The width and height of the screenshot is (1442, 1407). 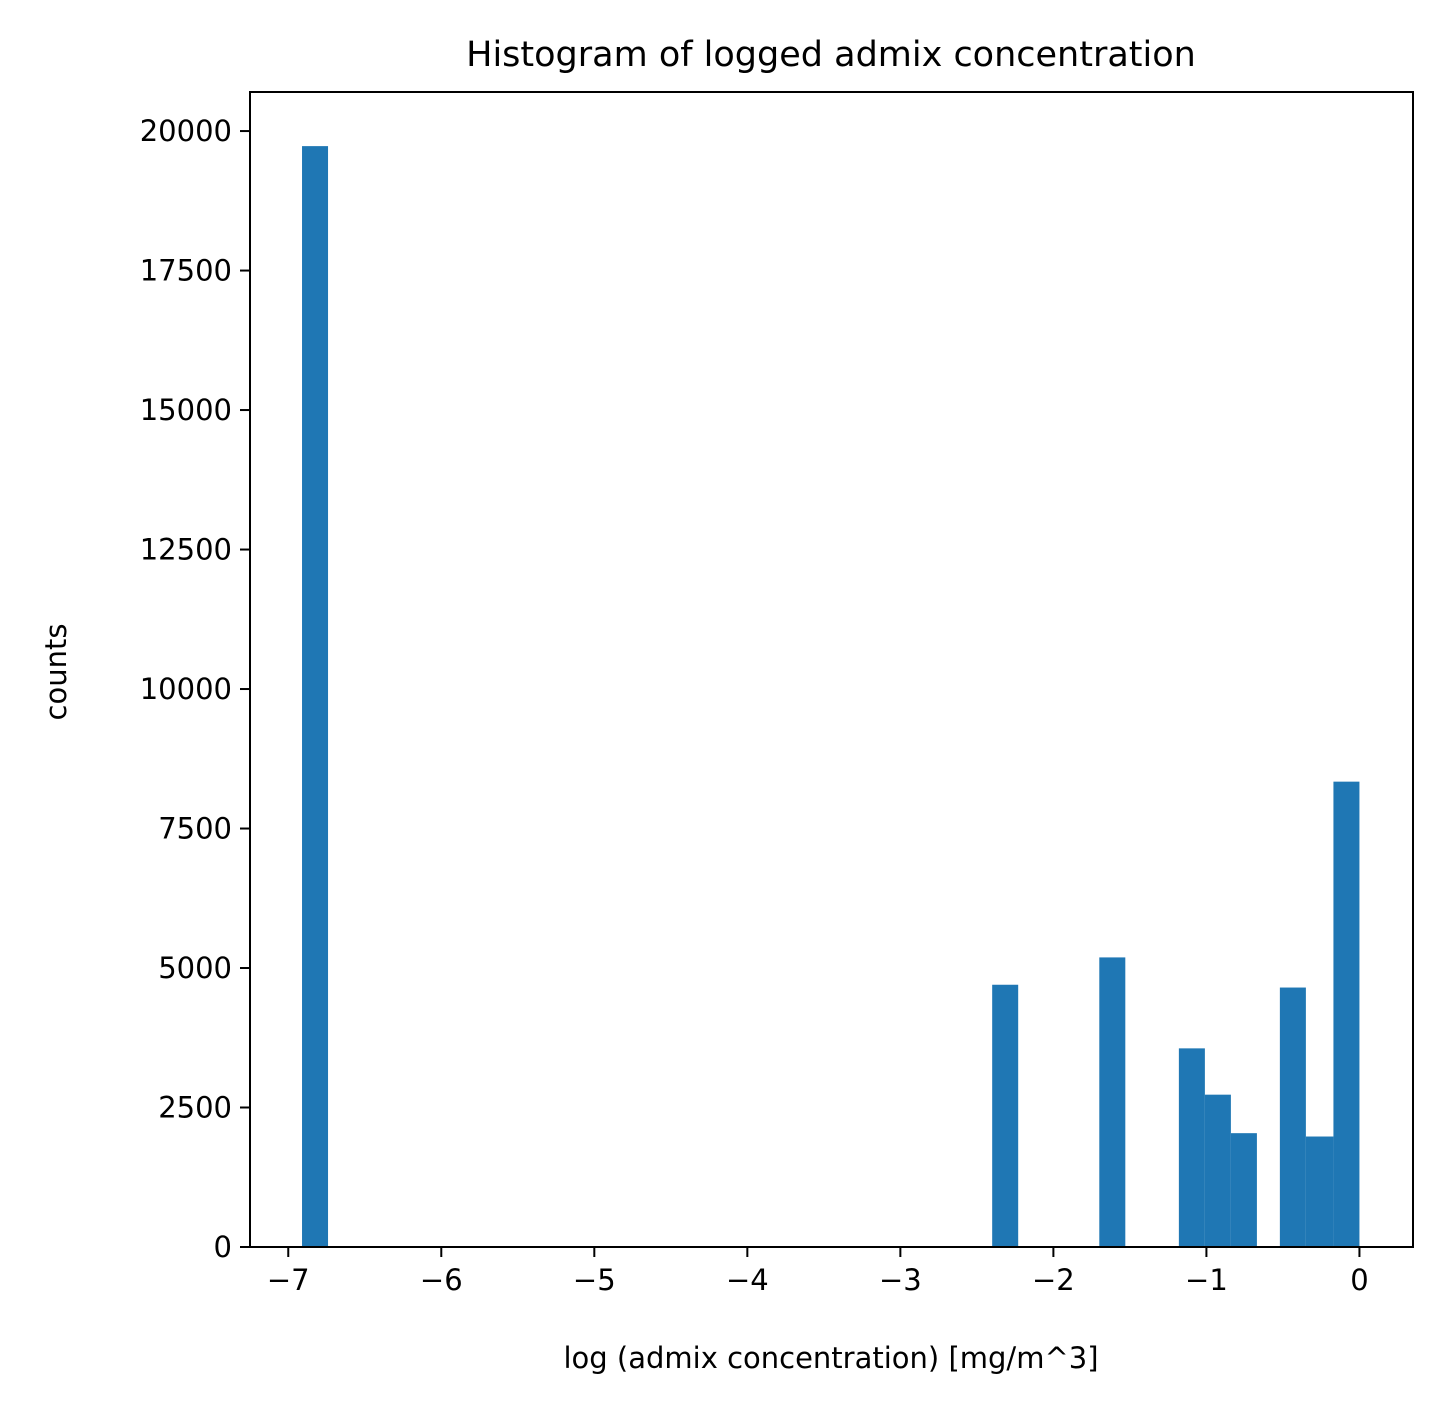 I want to click on y-tick-label: 7500, so click(x=195, y=829).